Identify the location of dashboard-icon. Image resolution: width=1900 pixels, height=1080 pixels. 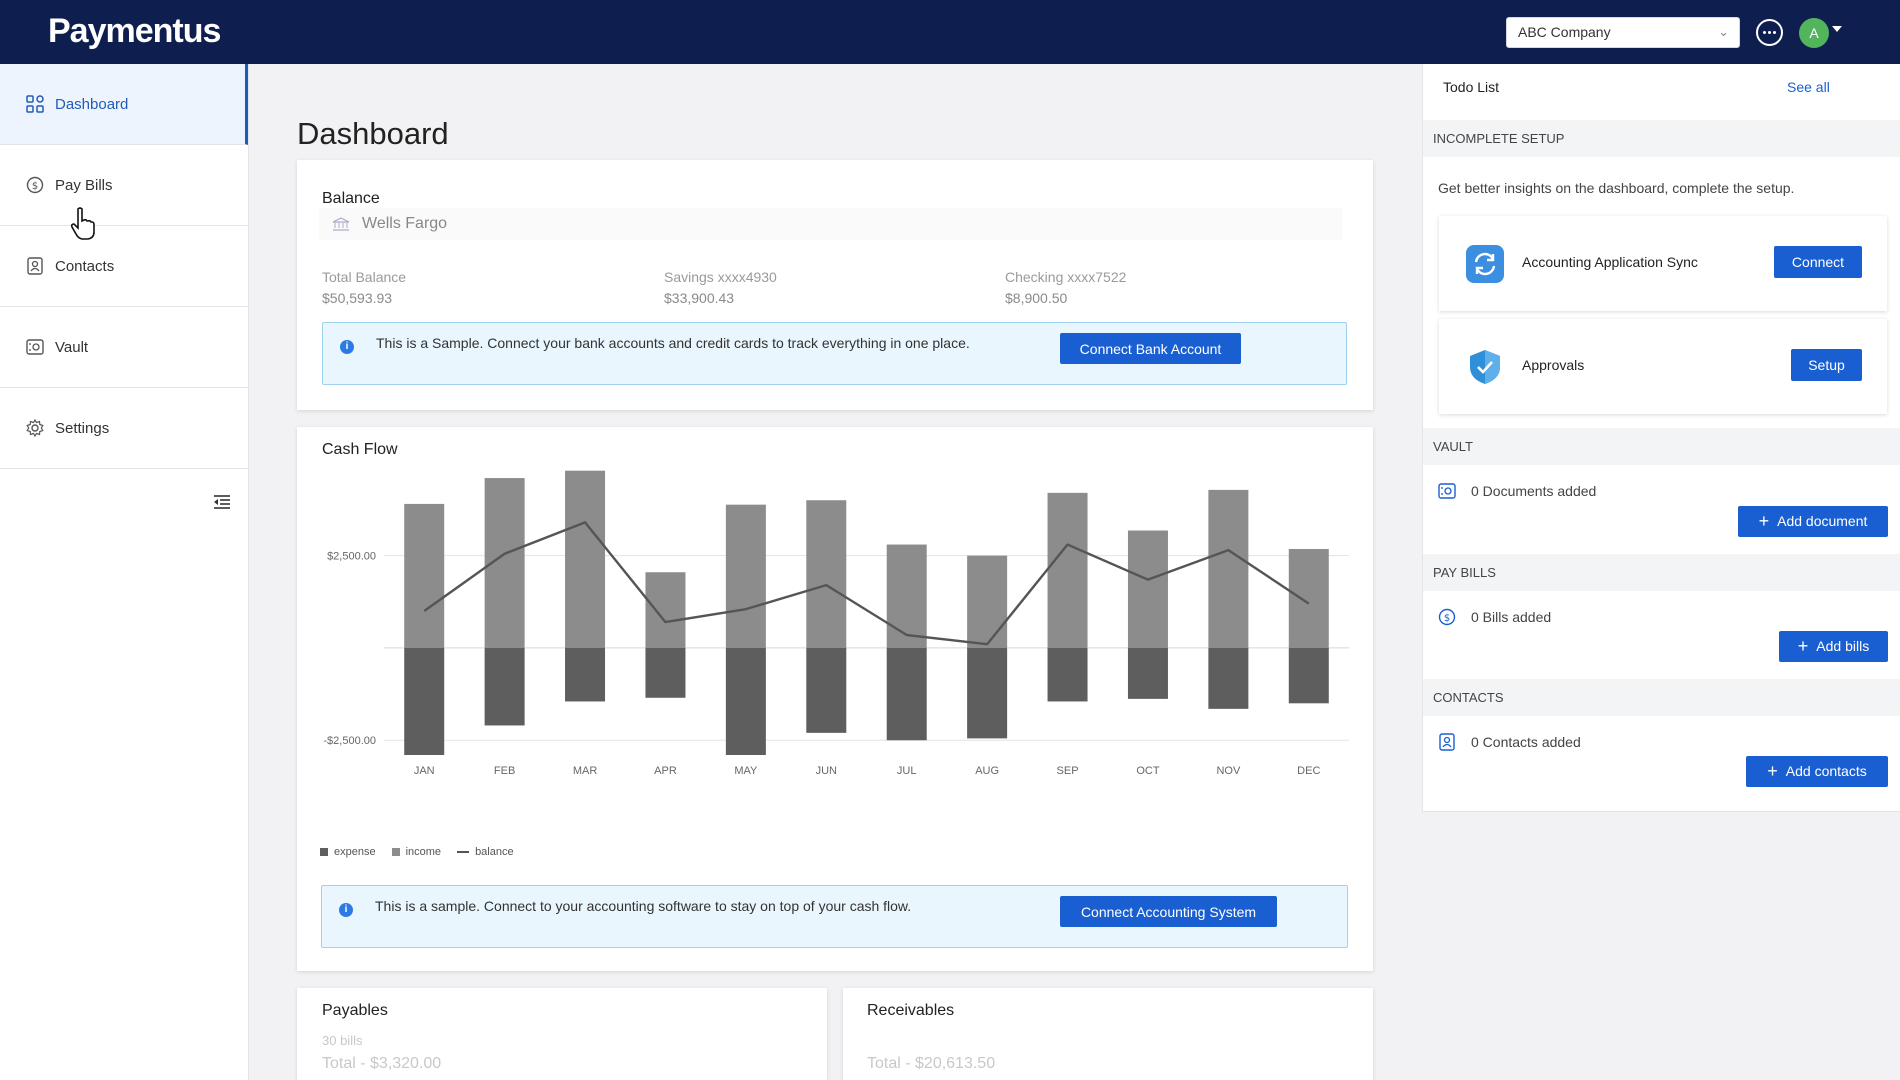
(35, 104).